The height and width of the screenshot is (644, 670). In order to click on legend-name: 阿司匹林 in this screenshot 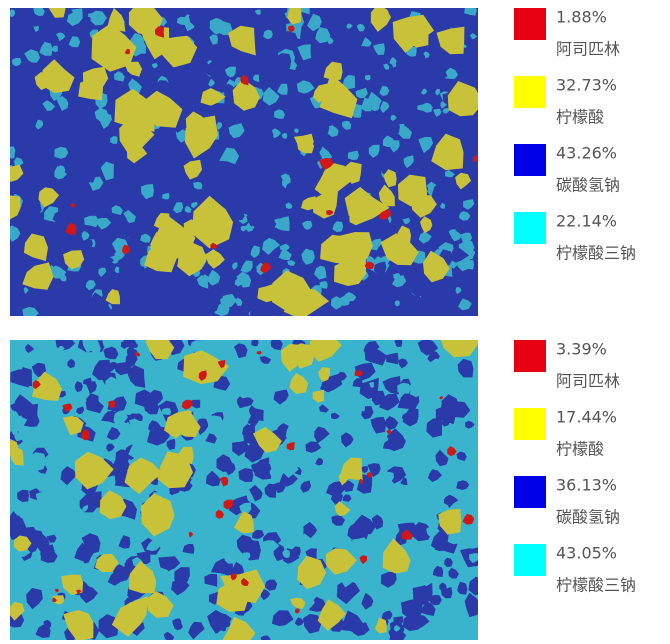, I will do `click(588, 381)`.